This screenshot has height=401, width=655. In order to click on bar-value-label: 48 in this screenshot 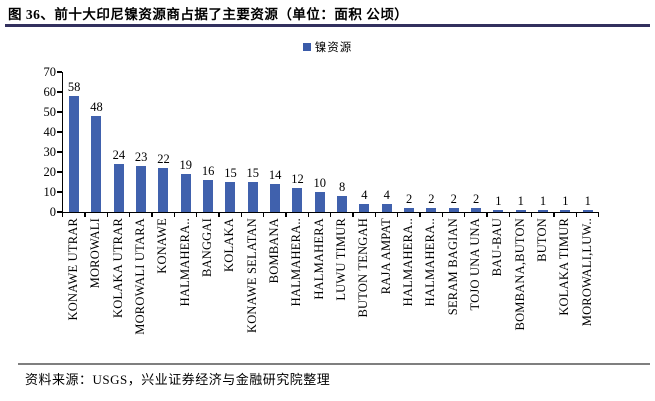, I will do `click(96, 107)`.